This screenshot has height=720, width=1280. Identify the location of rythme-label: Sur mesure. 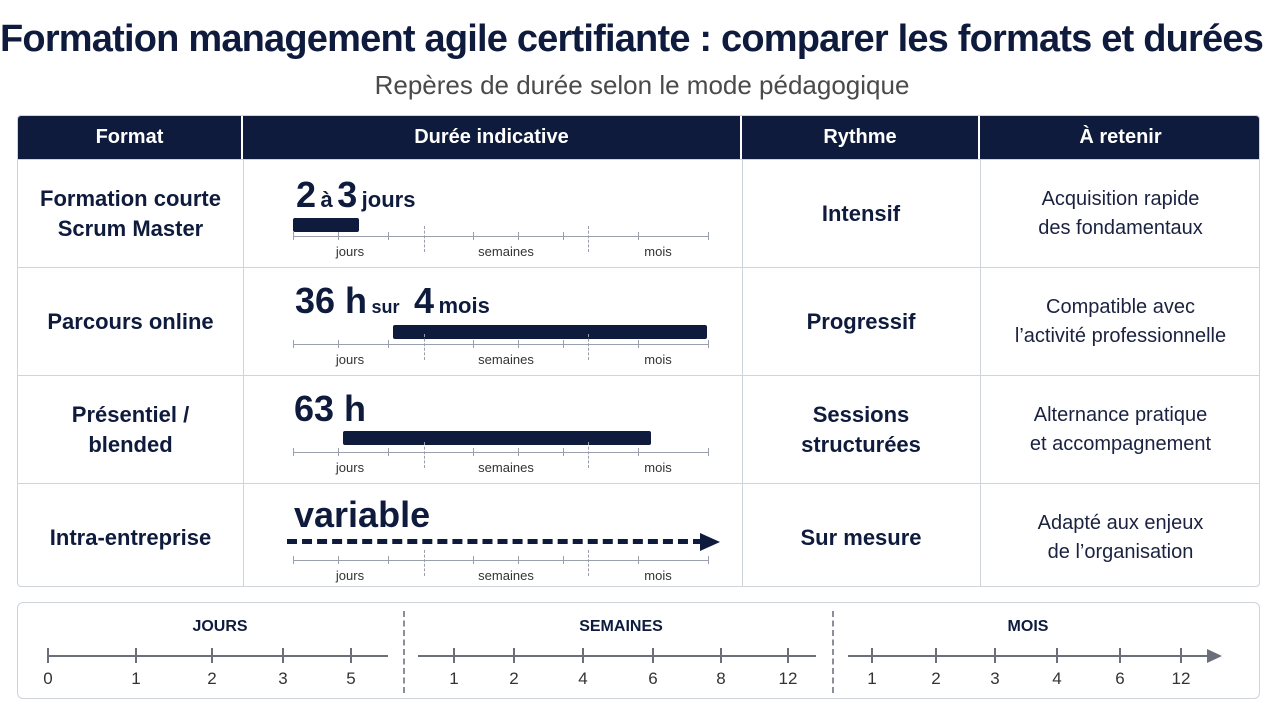
(861, 537).